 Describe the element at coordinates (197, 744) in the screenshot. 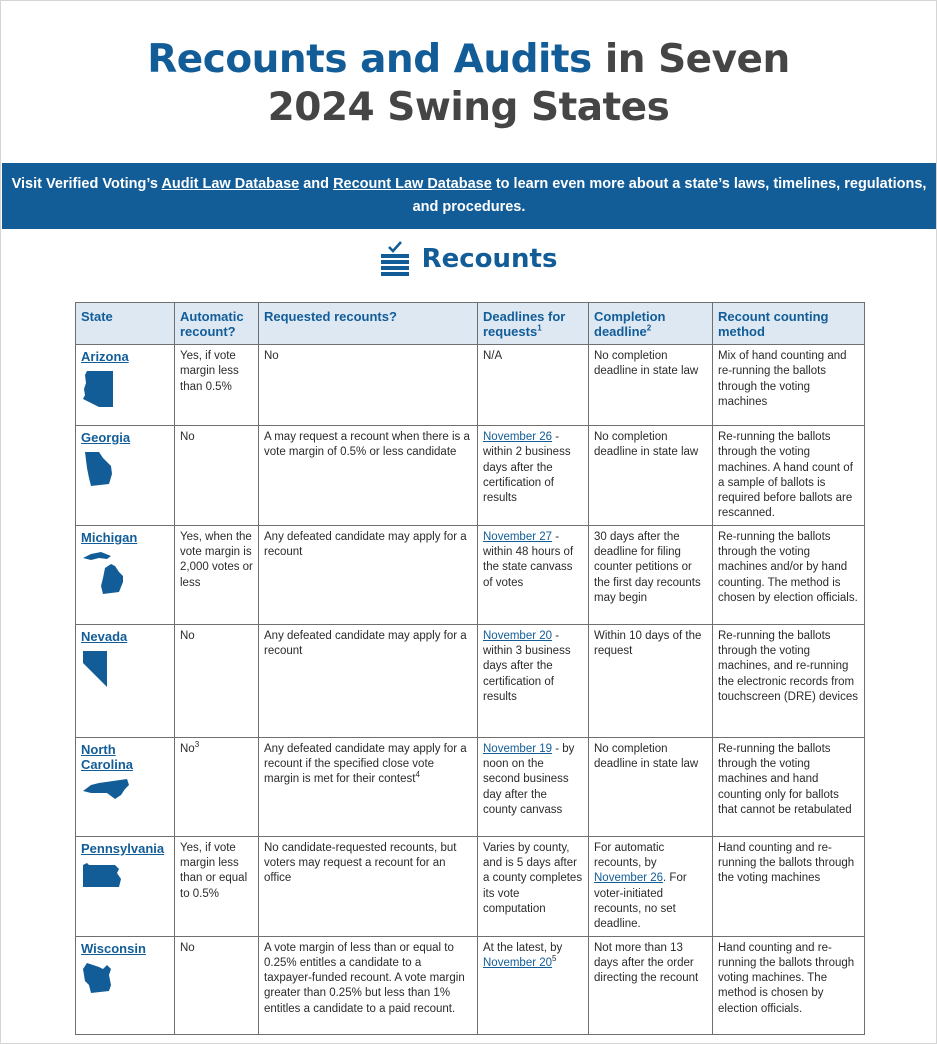

I see `footnote-3: 3` at that location.